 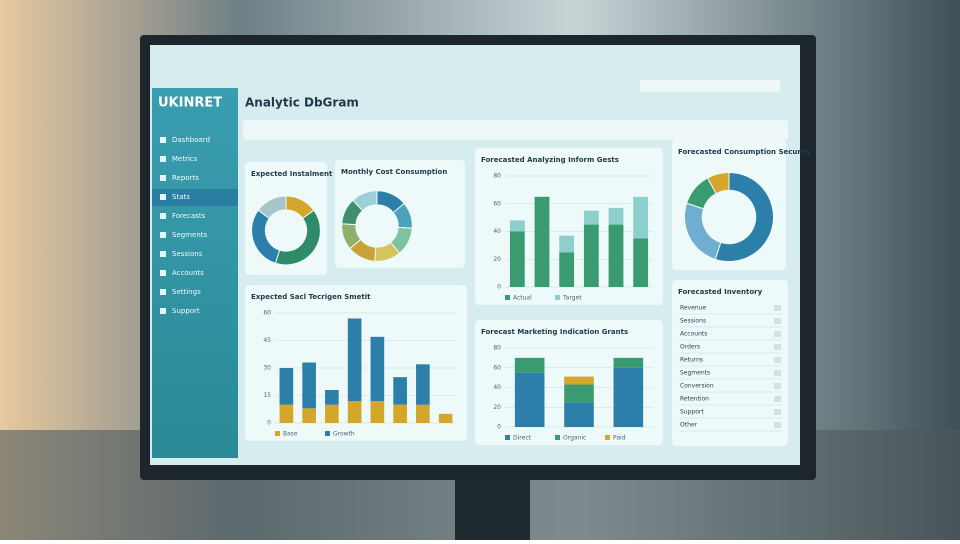 What do you see at coordinates (189, 216) in the screenshot?
I see `sidebar-item: Forecasts` at bounding box center [189, 216].